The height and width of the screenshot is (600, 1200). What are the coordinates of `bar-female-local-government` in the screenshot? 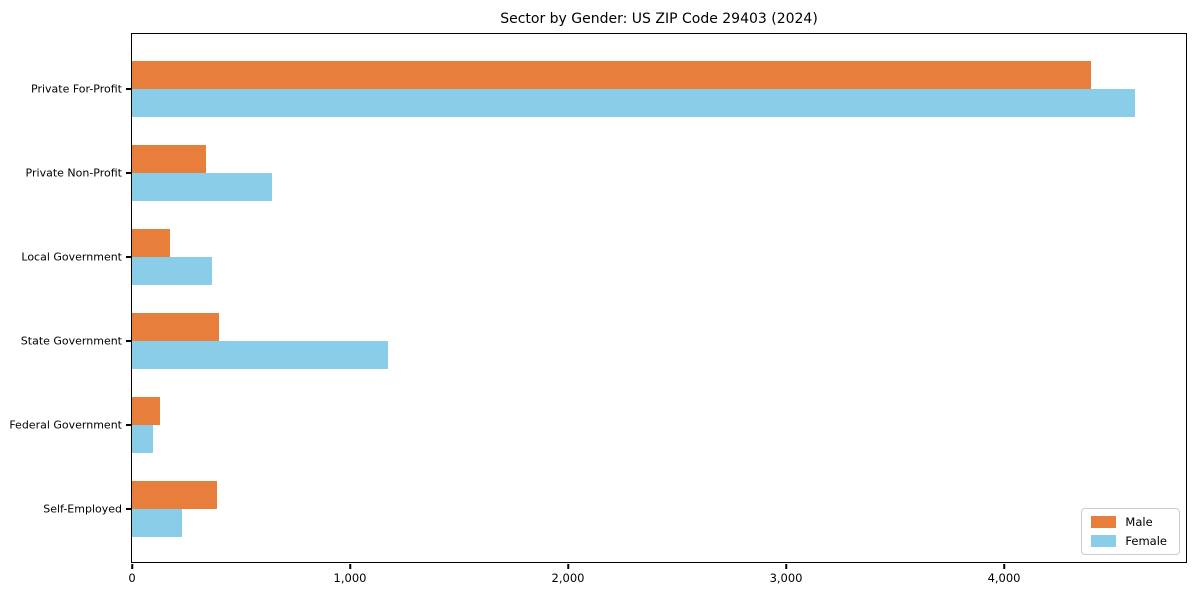 It's located at (172, 271).